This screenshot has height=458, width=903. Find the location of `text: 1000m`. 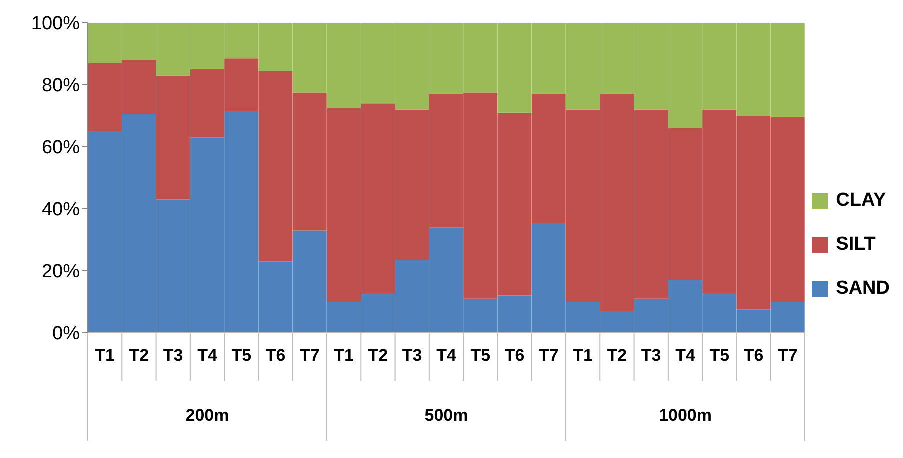

text: 1000m is located at coordinates (685, 415).